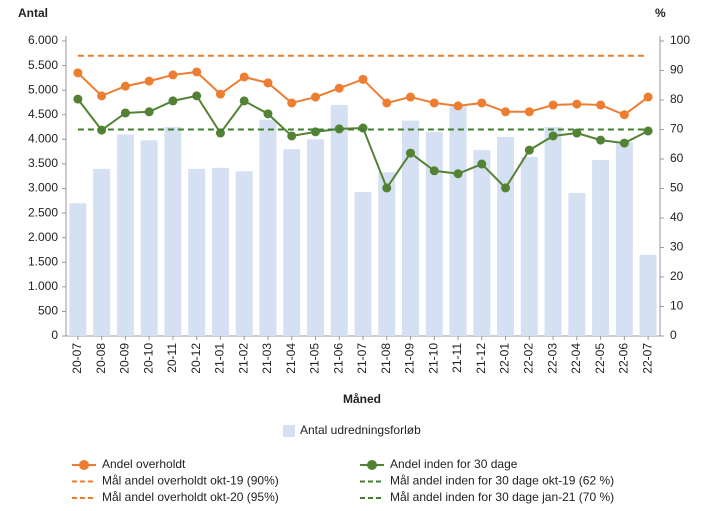 The height and width of the screenshot is (511, 704). What do you see at coordinates (220, 358) in the screenshot?
I see `x-tick-label: 21-01` at bounding box center [220, 358].